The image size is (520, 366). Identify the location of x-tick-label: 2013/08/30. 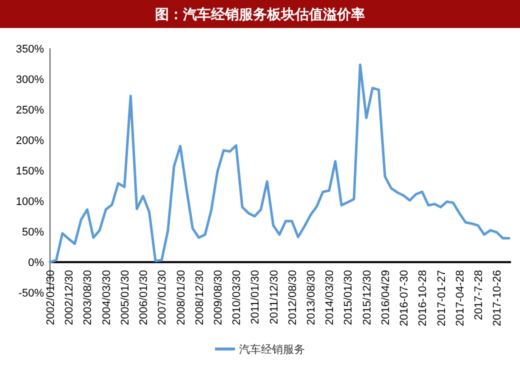
(312, 298).